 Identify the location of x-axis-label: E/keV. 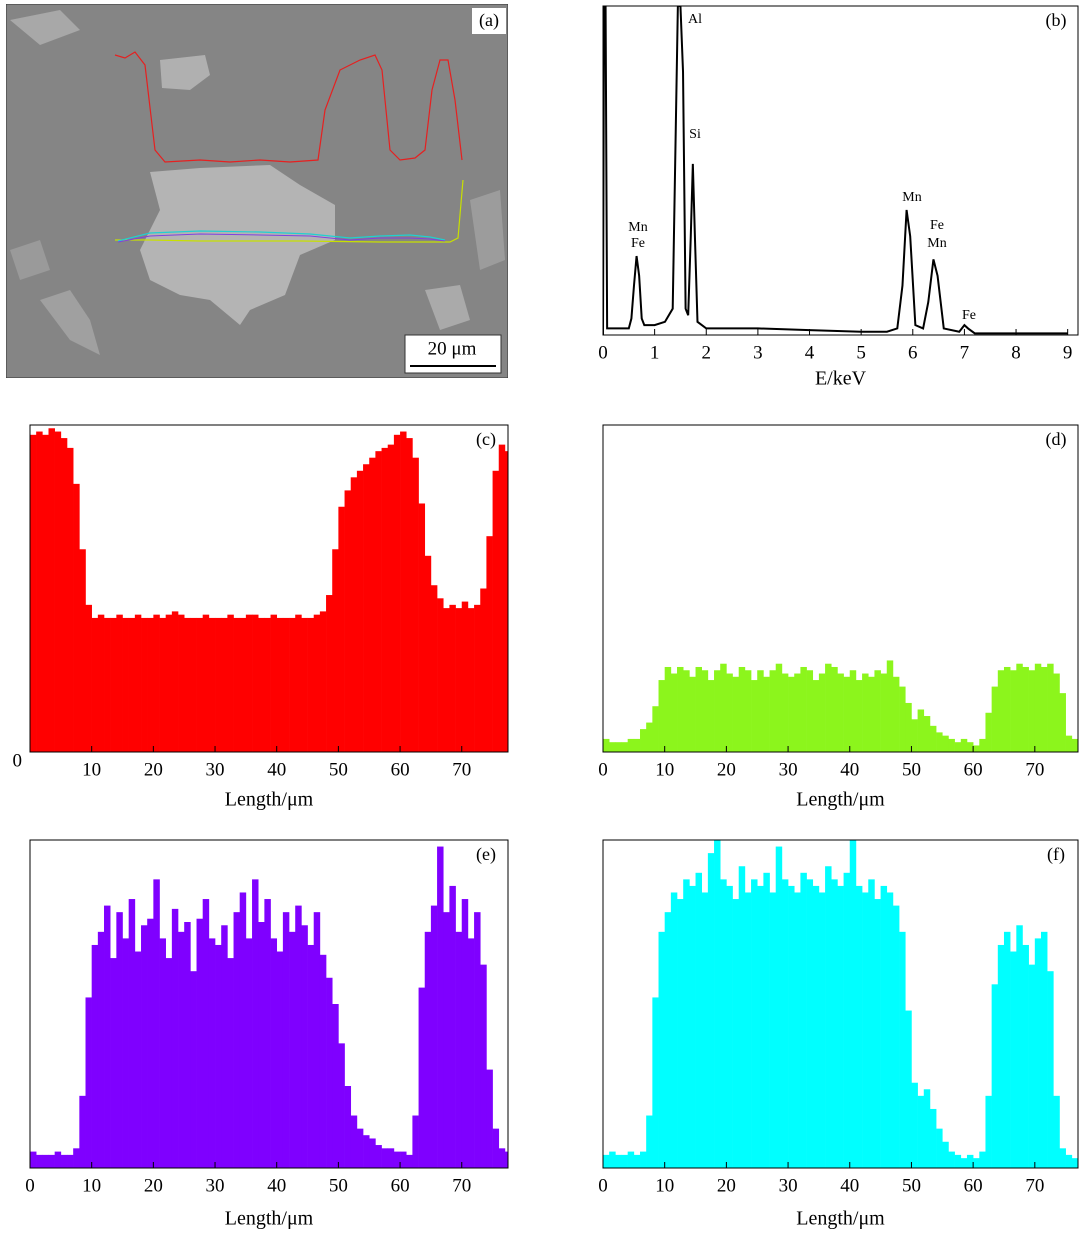
(841, 379).